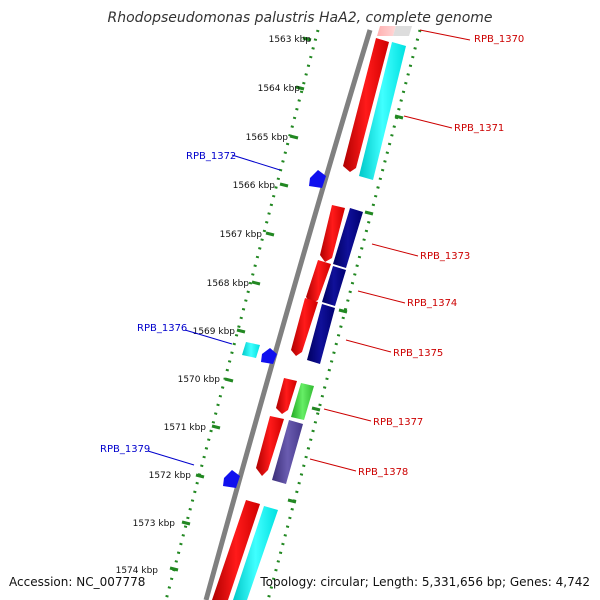 The width and height of the screenshot is (600, 600). Describe the element at coordinates (279, 89) in the screenshot. I see `tick-label: 1564 kbp` at that location.